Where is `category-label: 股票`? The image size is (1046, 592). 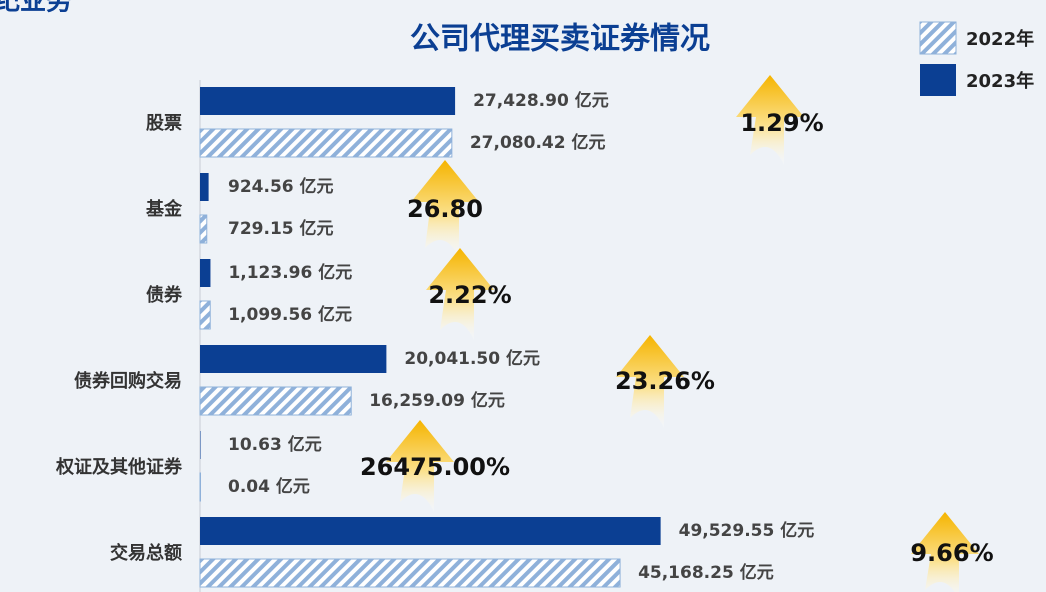 category-label: 股票 is located at coordinates (163, 123).